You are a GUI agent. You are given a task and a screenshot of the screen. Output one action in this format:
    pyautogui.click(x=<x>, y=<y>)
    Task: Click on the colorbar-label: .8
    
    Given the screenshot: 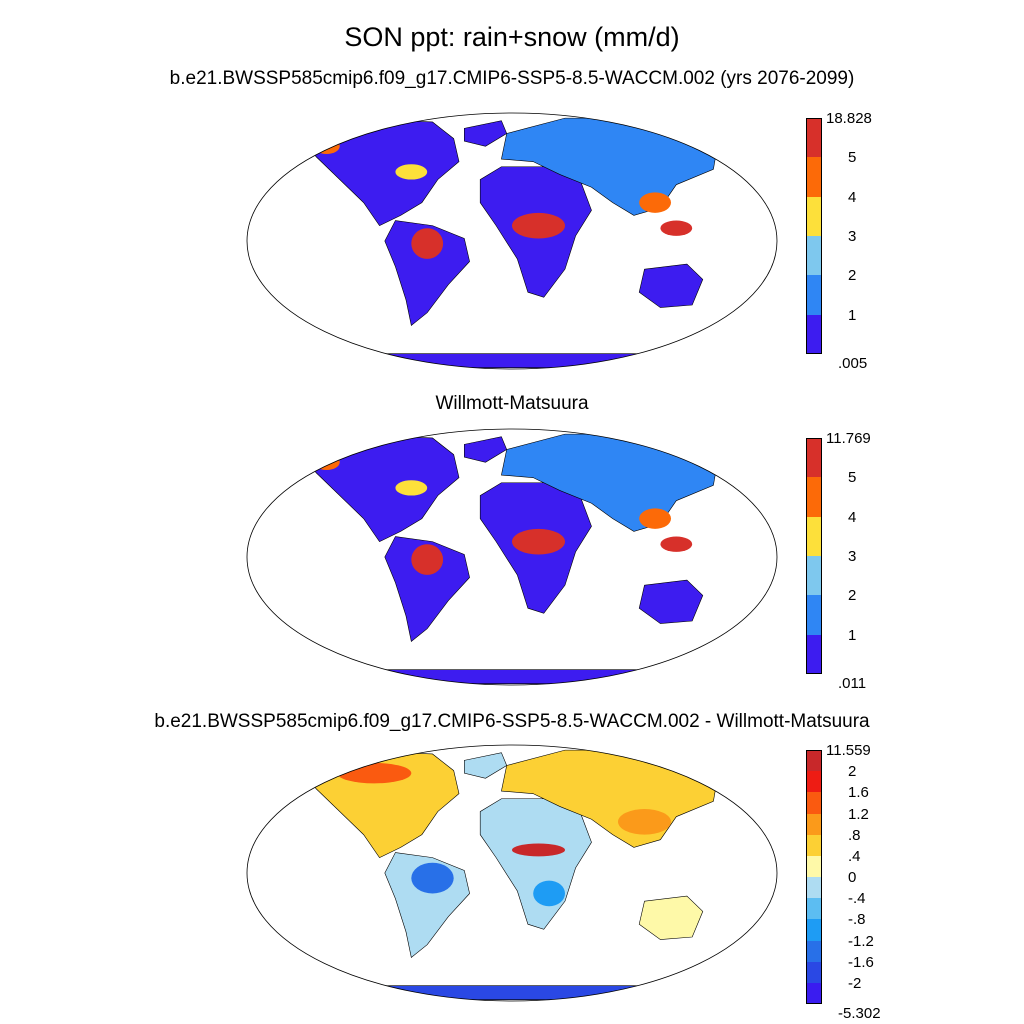 What is the action you would take?
    pyautogui.click(x=854, y=835)
    